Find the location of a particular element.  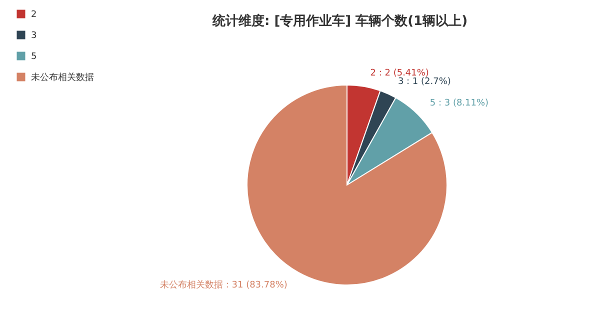

legend-label: 未公布相关数据 is located at coordinates (62, 77).